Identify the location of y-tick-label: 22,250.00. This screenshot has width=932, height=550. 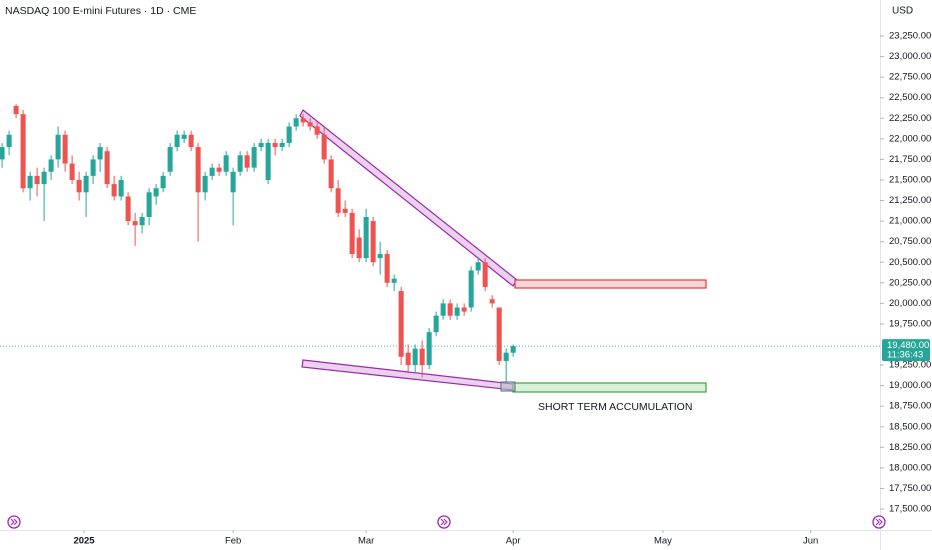
(910, 118).